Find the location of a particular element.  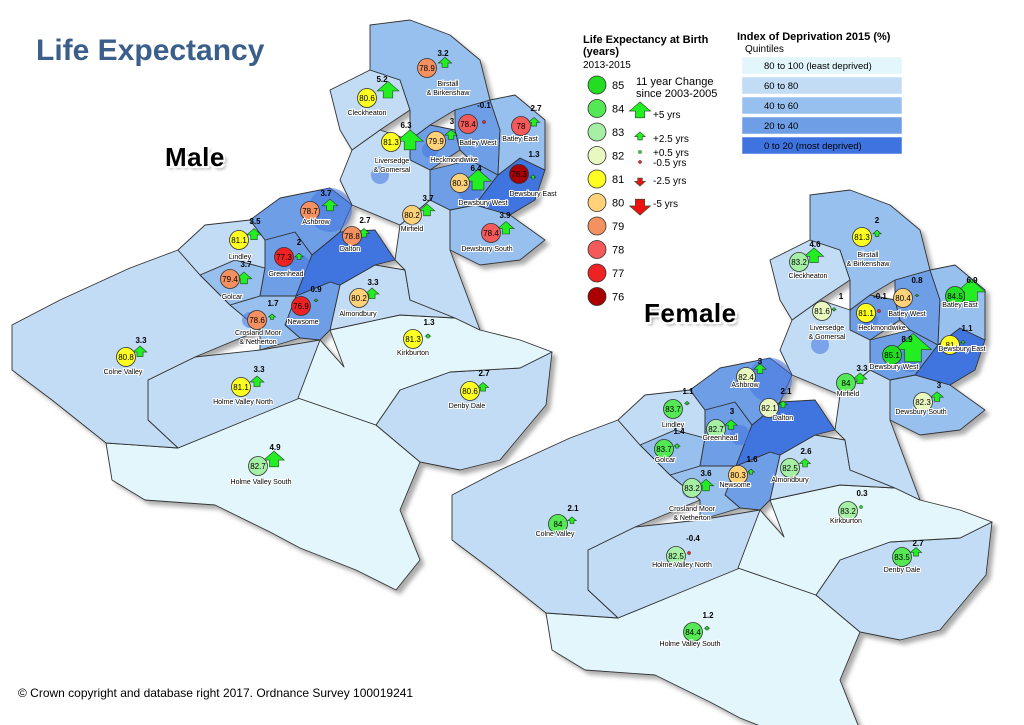

male-le-value-liversedge-and-gomersal: 81.3 is located at coordinates (391, 142).